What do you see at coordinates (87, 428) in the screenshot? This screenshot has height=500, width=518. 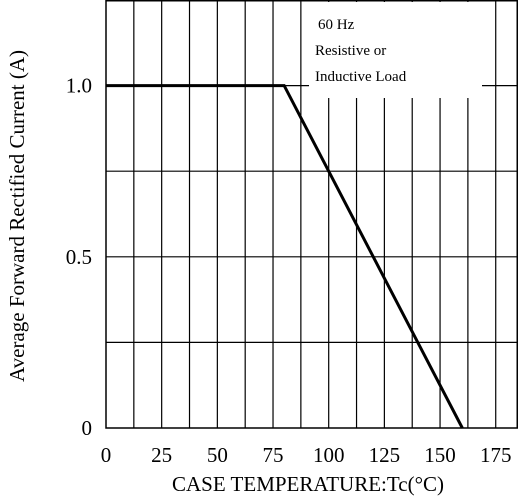 I see `y-tick-label: 0` at bounding box center [87, 428].